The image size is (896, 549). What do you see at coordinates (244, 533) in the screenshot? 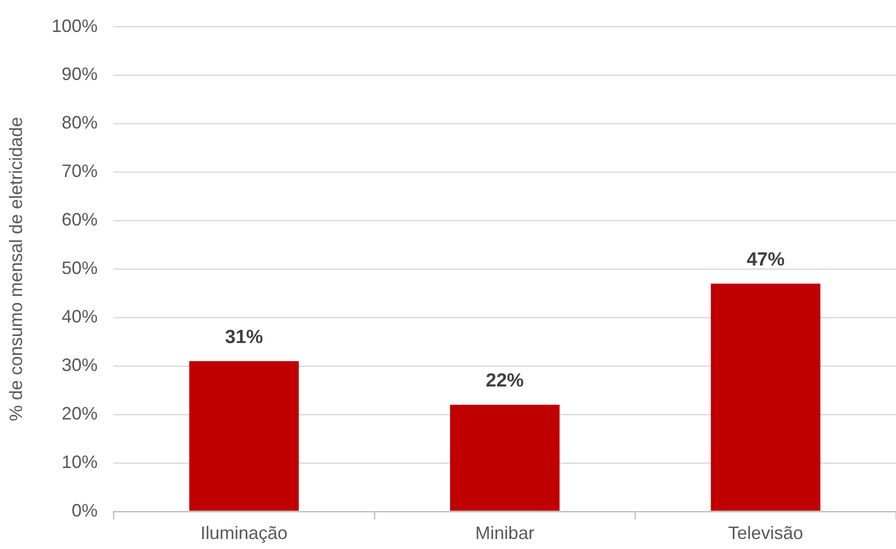
I see `x-tick-label: Iluminação` at bounding box center [244, 533].